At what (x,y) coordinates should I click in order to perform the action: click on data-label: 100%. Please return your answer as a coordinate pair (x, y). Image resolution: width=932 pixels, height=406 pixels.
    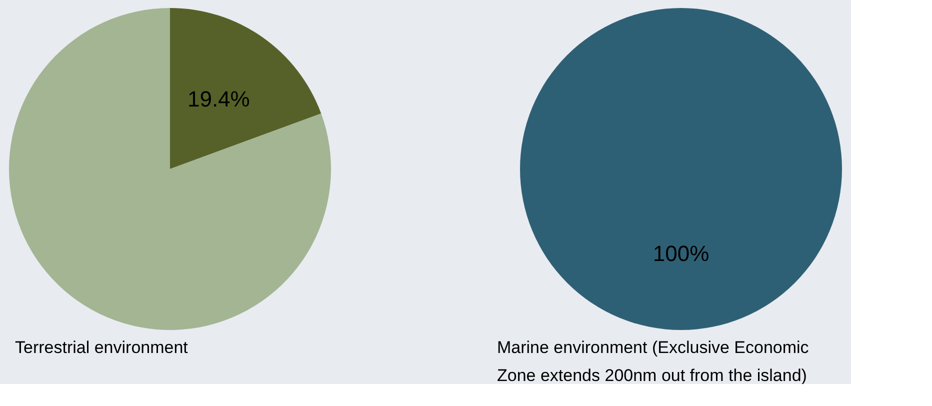
    Looking at the image, I should click on (681, 253).